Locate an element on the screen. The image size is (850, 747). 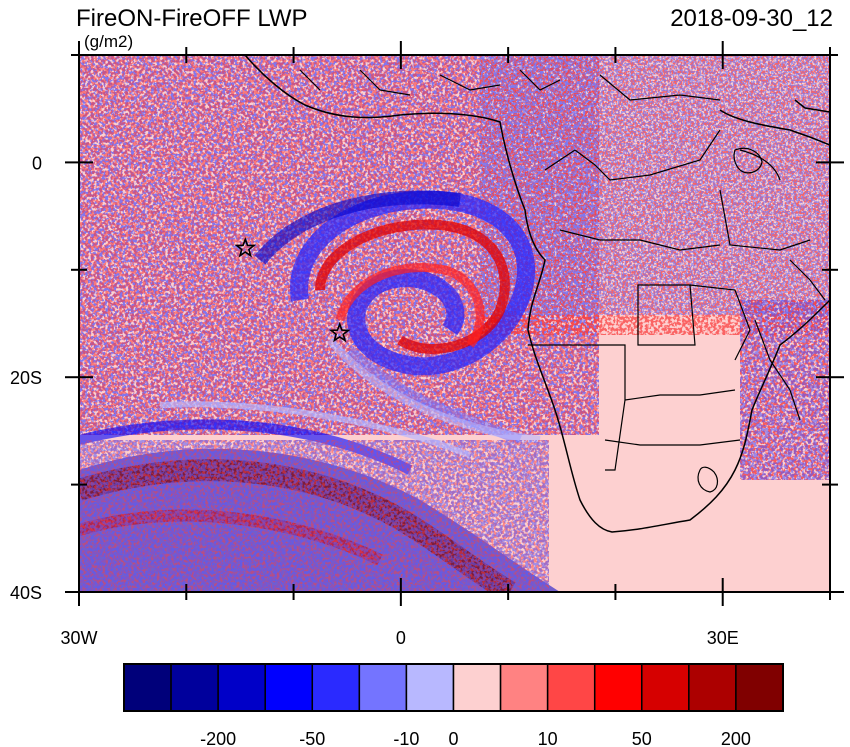
lon-tick-label: 30W is located at coordinates (78, 638).